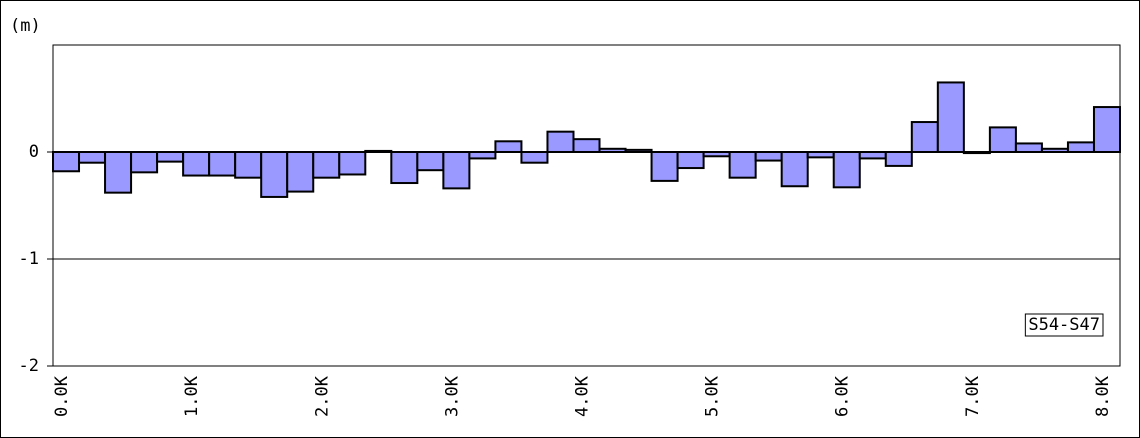 The image size is (1140, 438). What do you see at coordinates (29, 259) in the screenshot?
I see `y-tick-label: -1` at bounding box center [29, 259].